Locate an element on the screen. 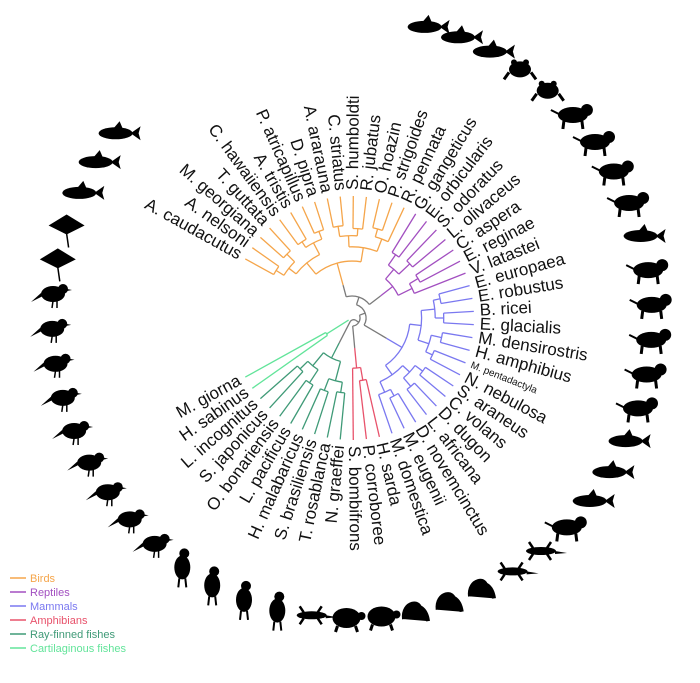 Image resolution: width=700 pixels, height=683 pixels. legend-label: Cartilaginous fishes is located at coordinates (78, 649).